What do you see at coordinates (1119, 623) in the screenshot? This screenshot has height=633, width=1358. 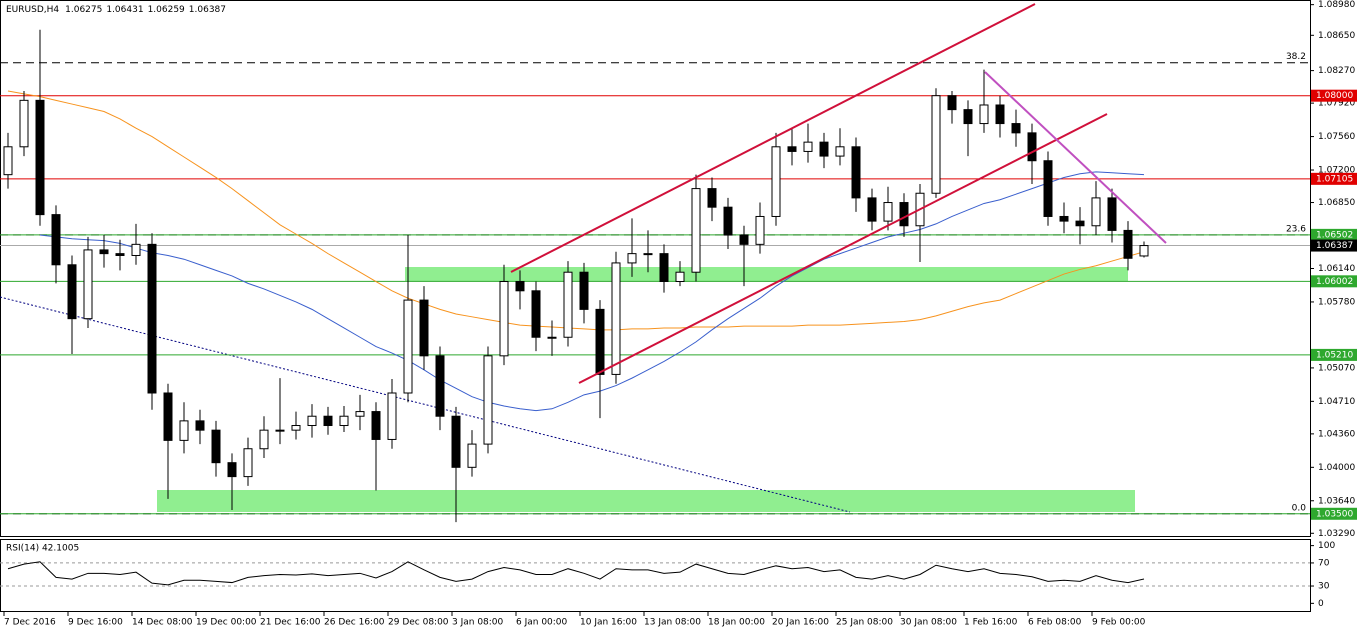 I see `x-tick-label: 9 Feb 00:00` at bounding box center [1119, 623].